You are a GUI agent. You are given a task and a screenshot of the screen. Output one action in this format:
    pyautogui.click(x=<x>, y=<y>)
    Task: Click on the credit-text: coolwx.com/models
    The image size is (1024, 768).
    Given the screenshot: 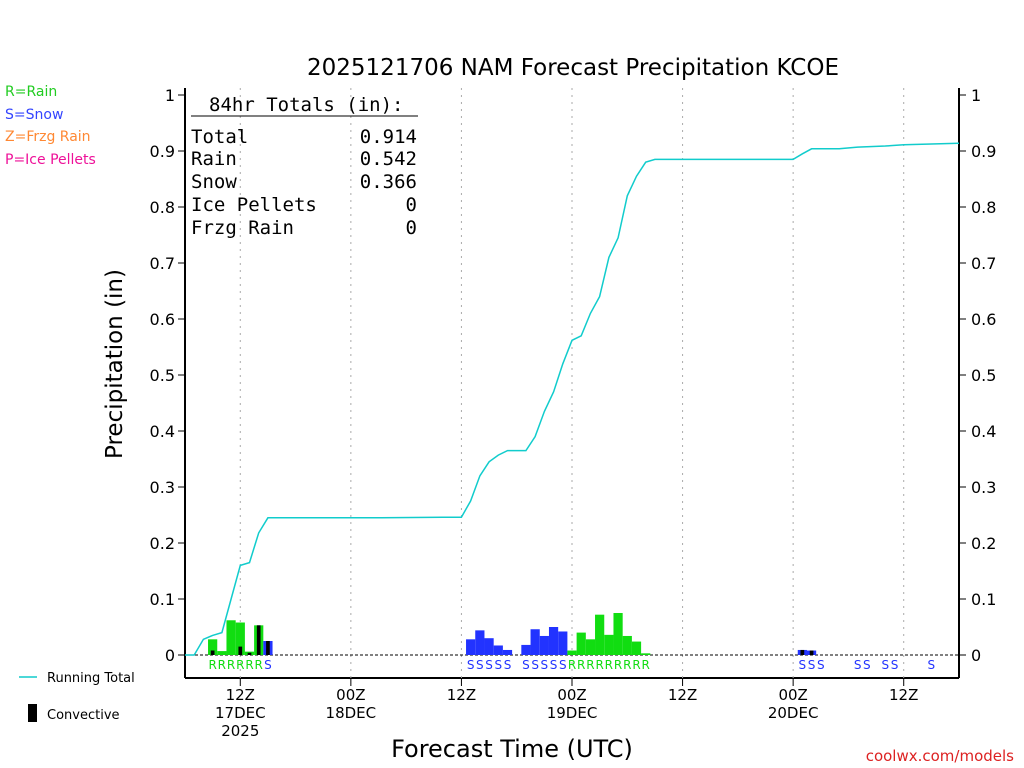 What is the action you would take?
    pyautogui.click(x=940, y=756)
    